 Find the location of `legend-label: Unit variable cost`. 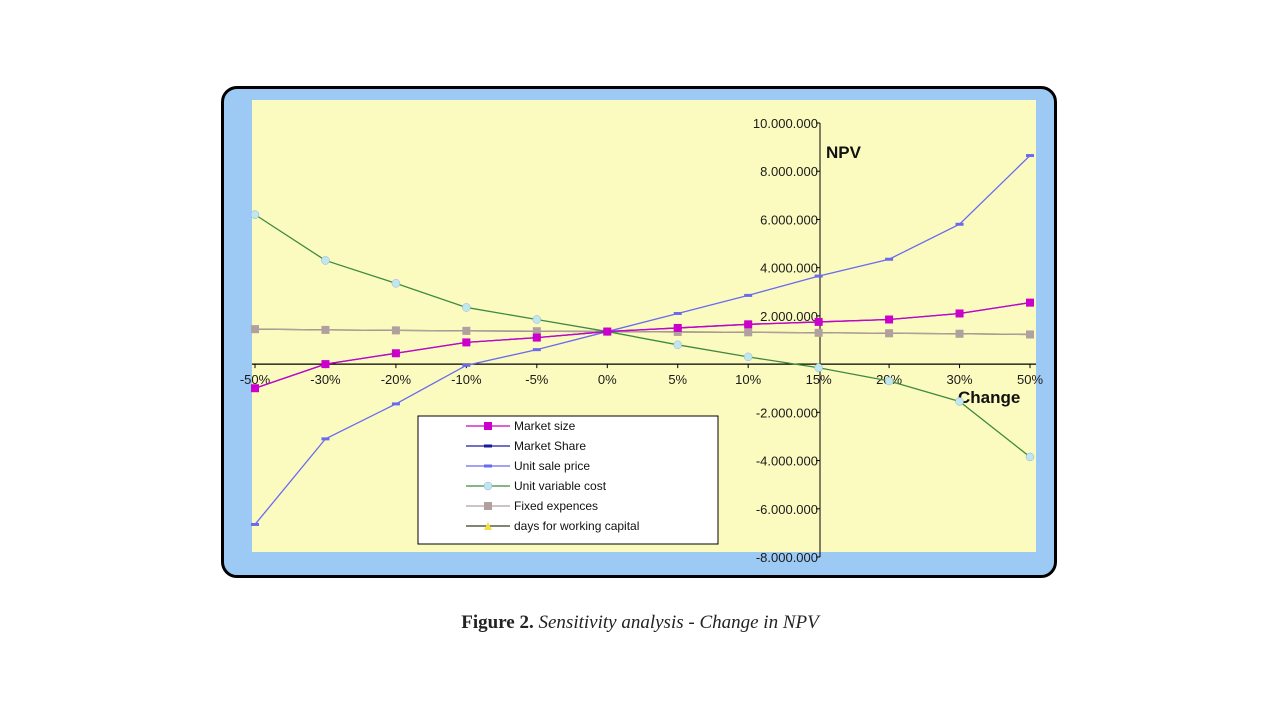

legend-label: Unit variable cost is located at coordinates (560, 486).